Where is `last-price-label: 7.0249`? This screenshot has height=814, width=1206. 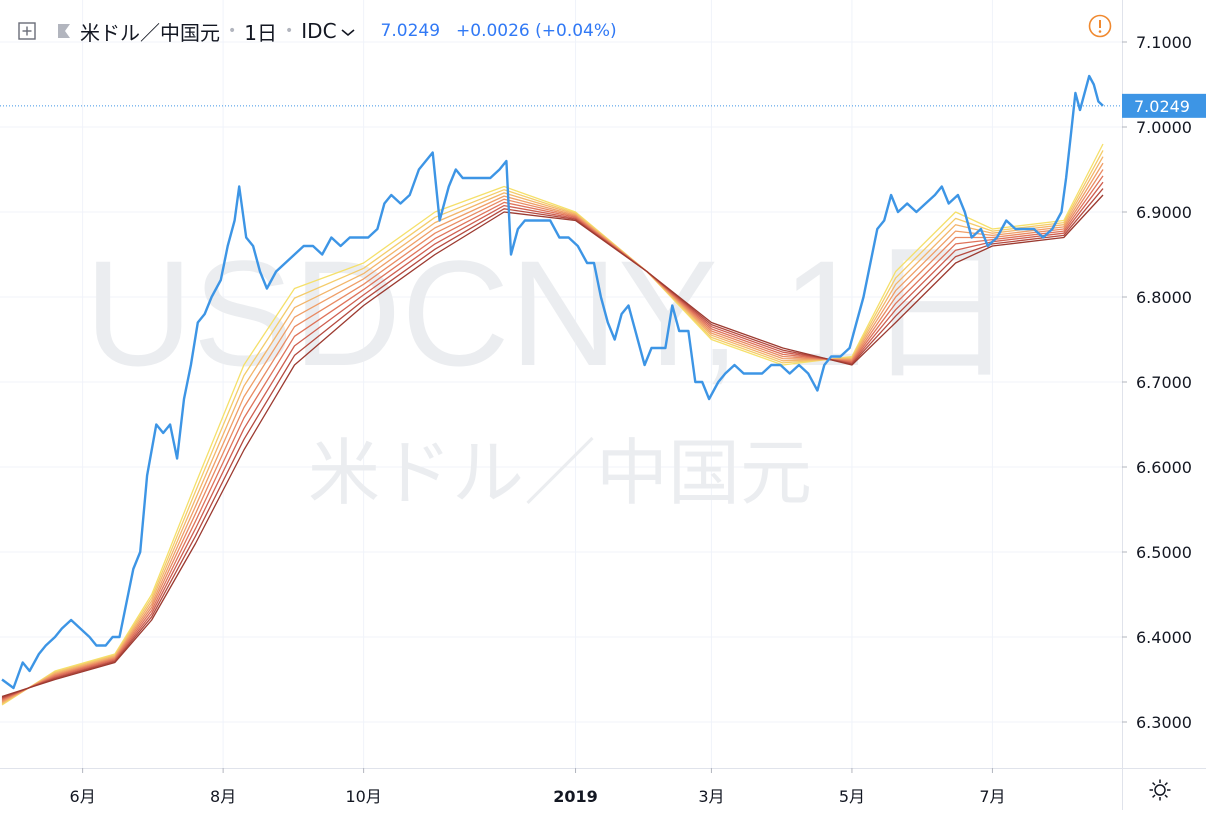
last-price-label: 7.0249 is located at coordinates (1162, 106).